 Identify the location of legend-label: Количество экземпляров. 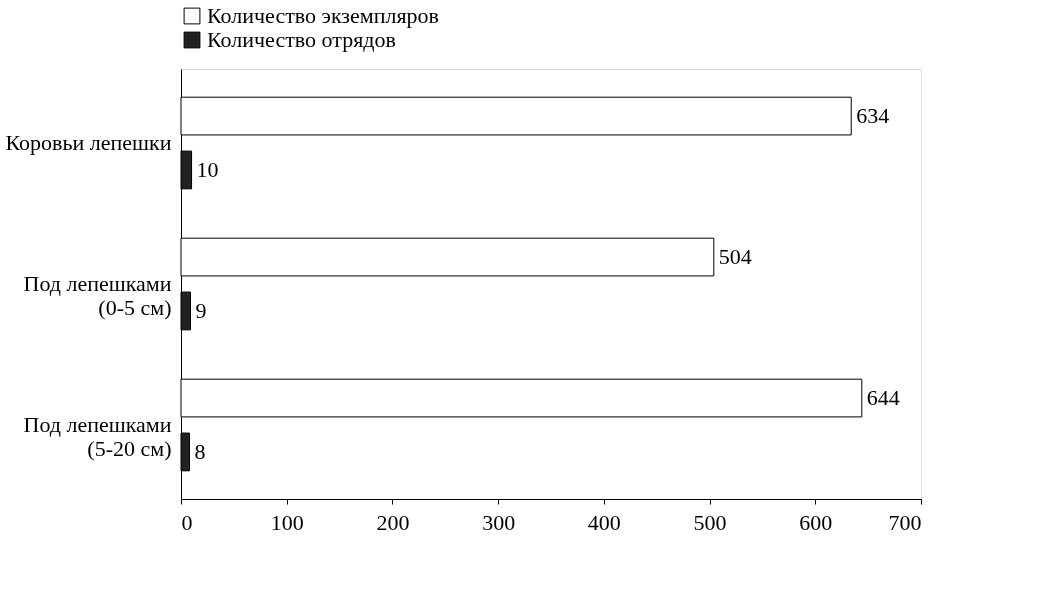
(323, 15).